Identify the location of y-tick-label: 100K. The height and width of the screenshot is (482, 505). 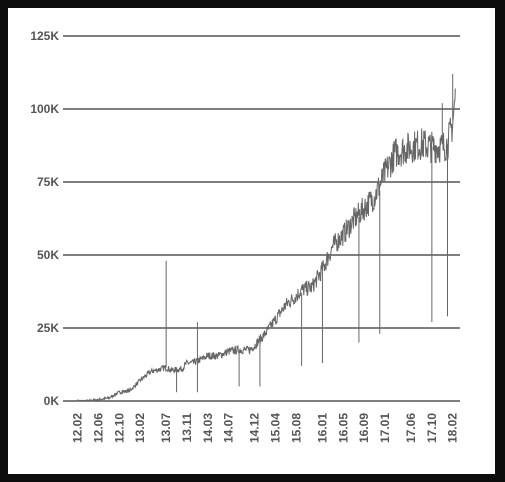
(44, 109).